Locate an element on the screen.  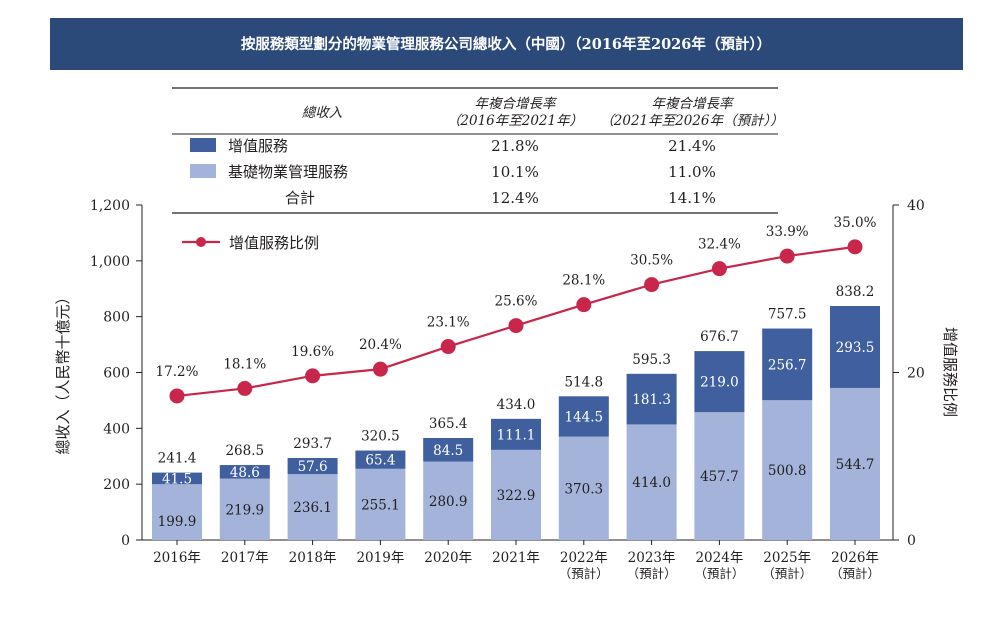
data-label-total: 434.0 is located at coordinates (516, 405).